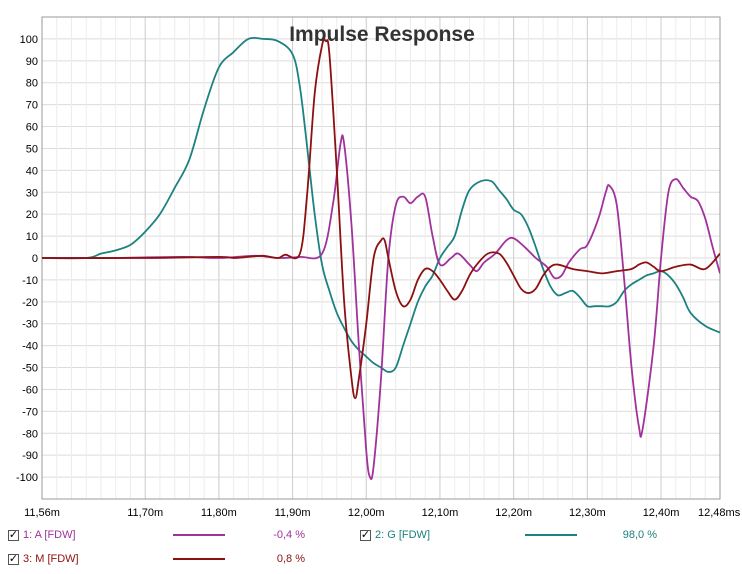 The height and width of the screenshot is (574, 742). I want to click on x-tick-label: 12,00m, so click(366, 513).